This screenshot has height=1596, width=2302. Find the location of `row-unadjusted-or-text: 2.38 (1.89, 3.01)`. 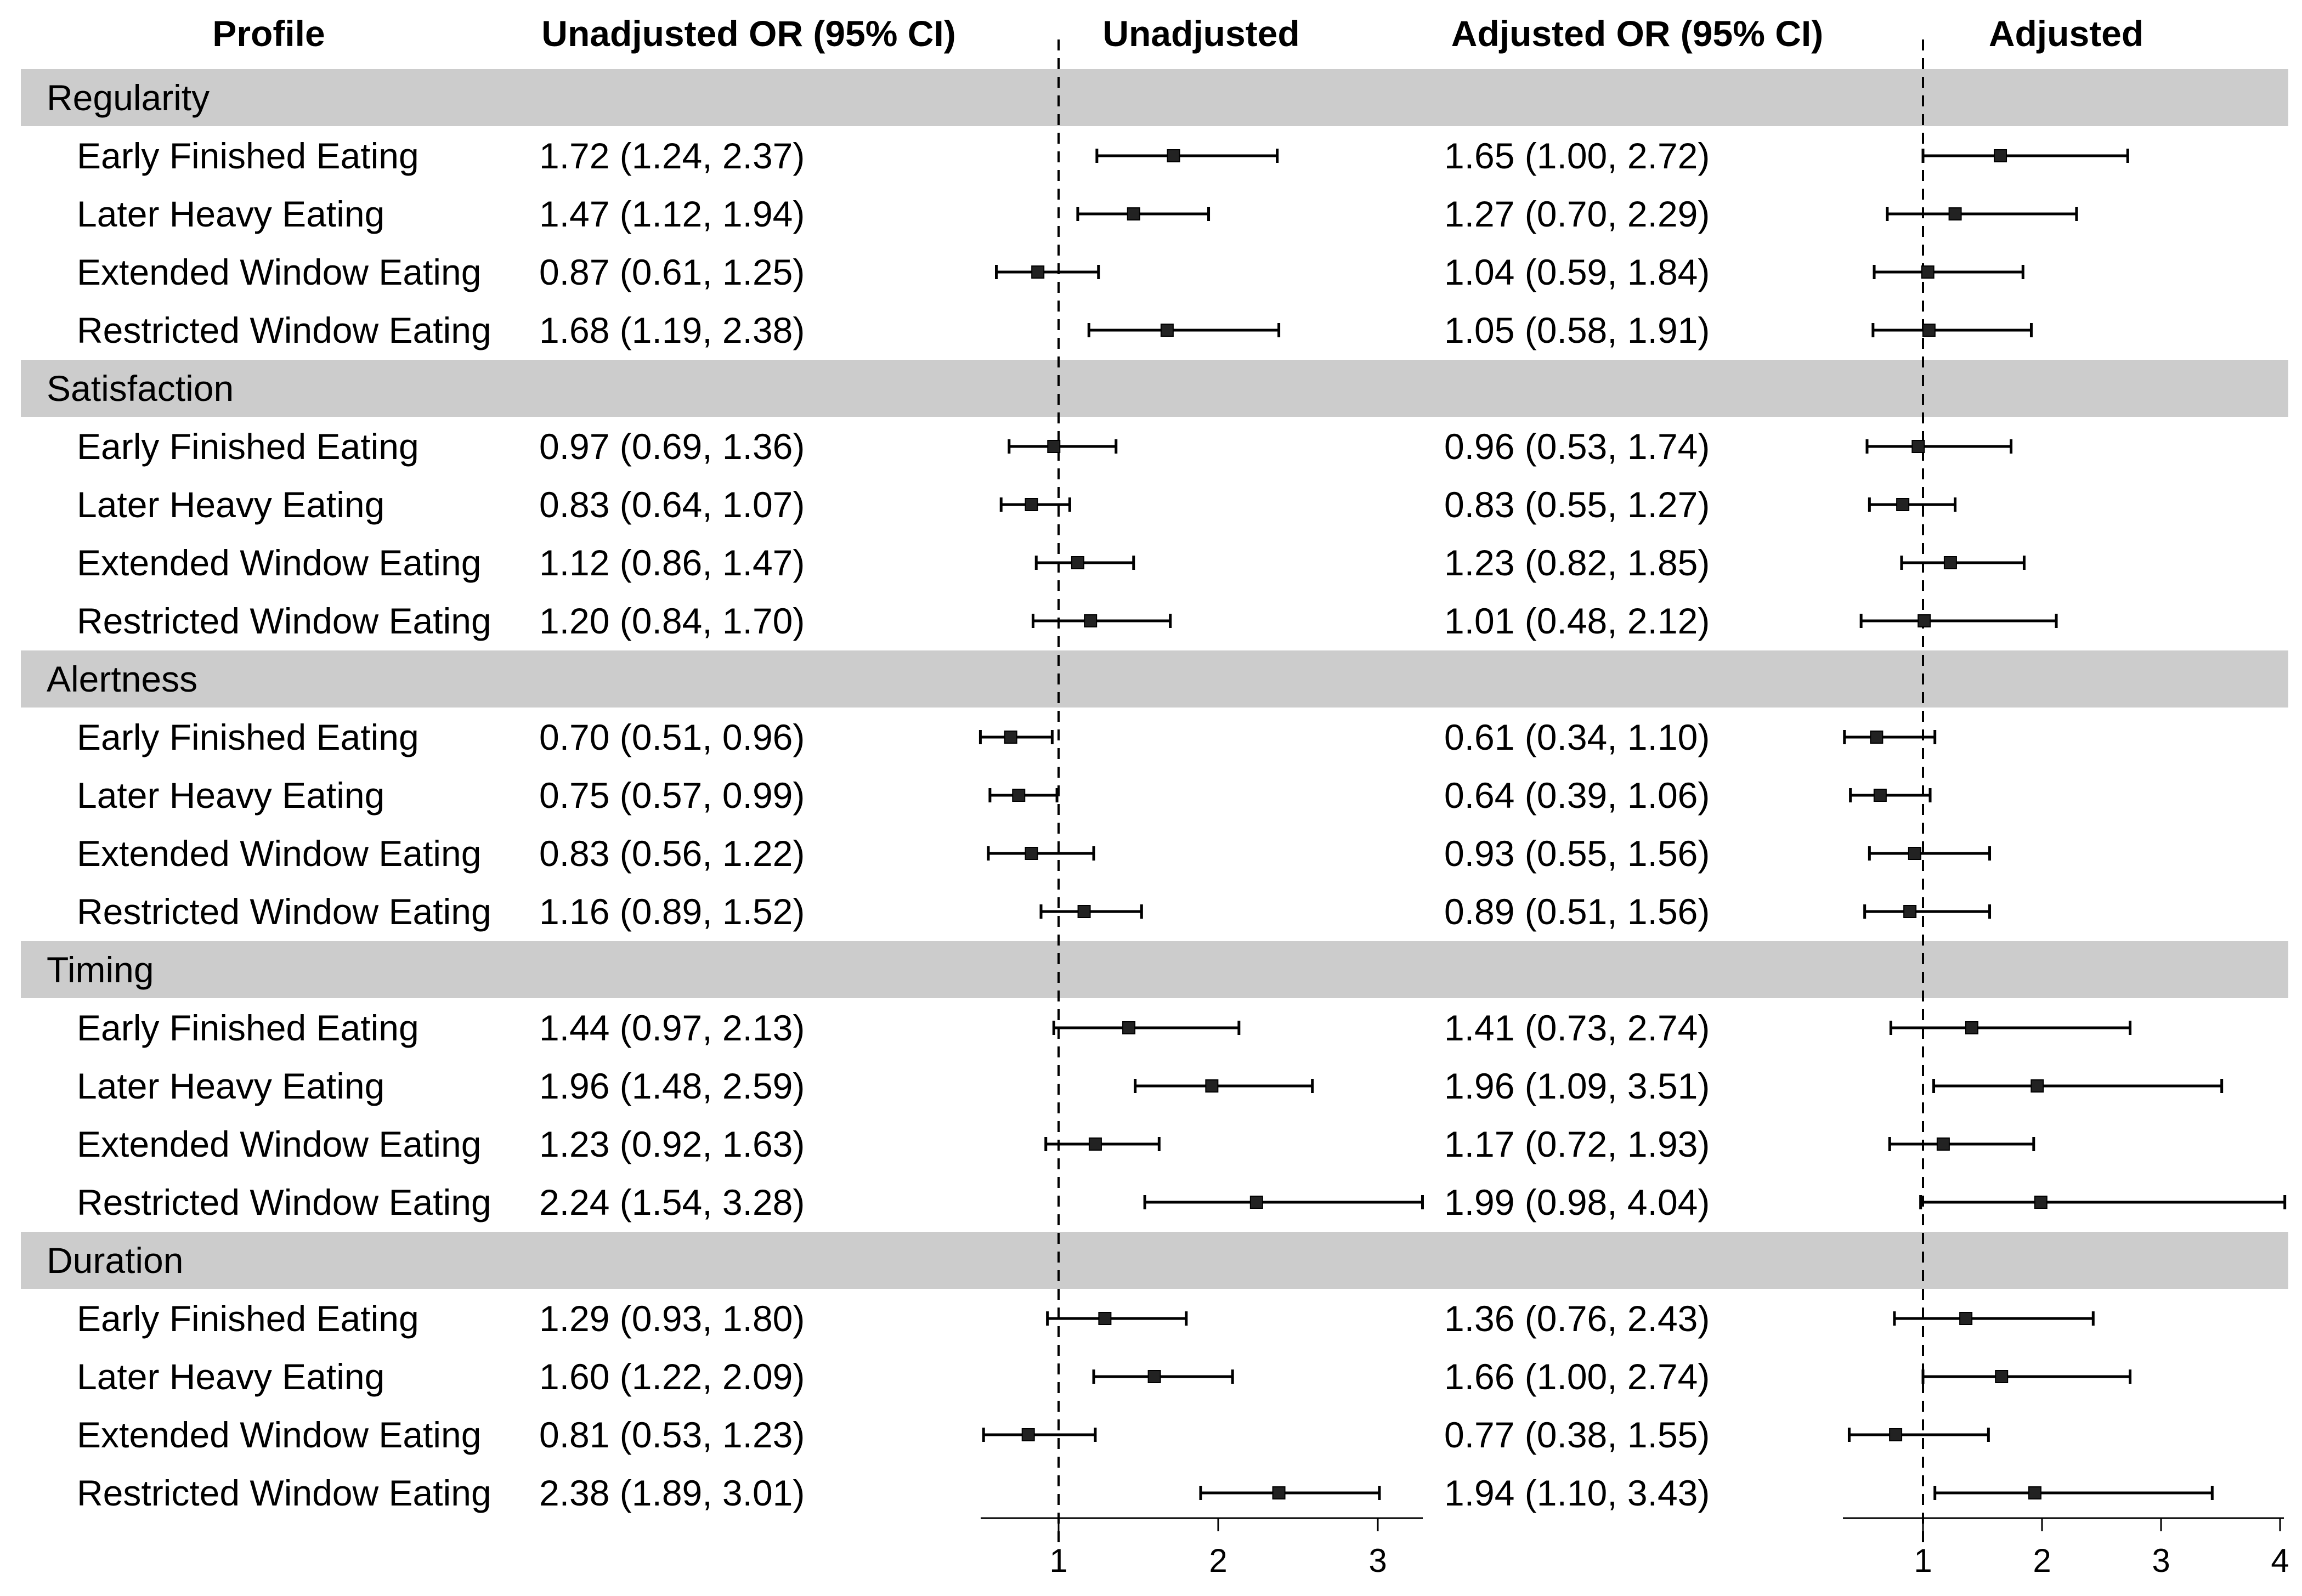

row-unadjusted-or-text: 2.38 (1.89, 3.01) is located at coordinates (672, 1493).